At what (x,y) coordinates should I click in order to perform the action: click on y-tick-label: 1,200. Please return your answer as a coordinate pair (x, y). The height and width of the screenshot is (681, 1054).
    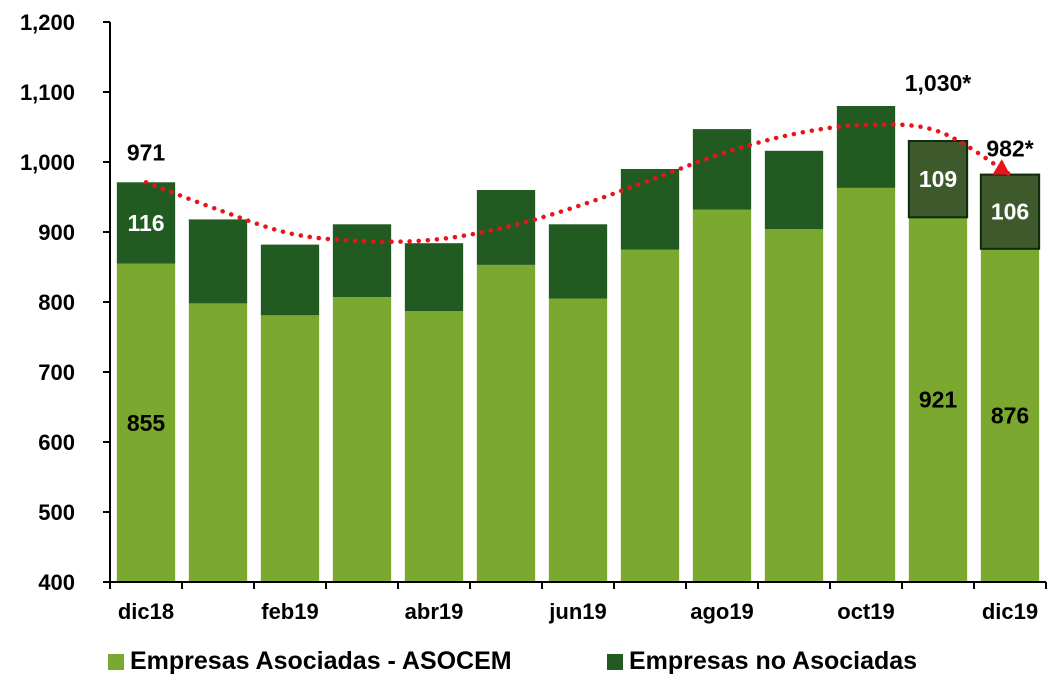
    Looking at the image, I should click on (47, 22).